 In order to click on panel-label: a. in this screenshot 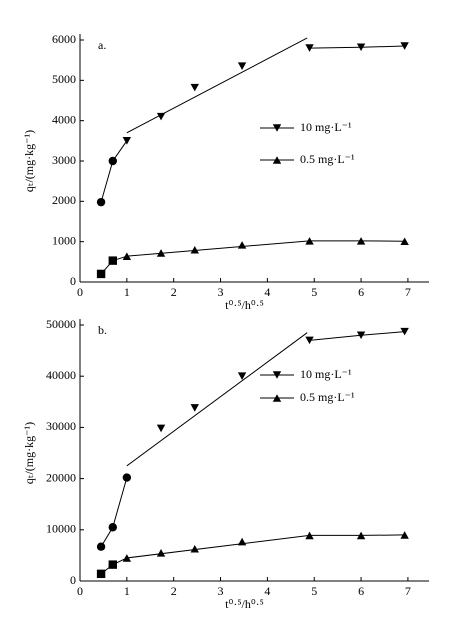, I will do `click(102, 45)`.